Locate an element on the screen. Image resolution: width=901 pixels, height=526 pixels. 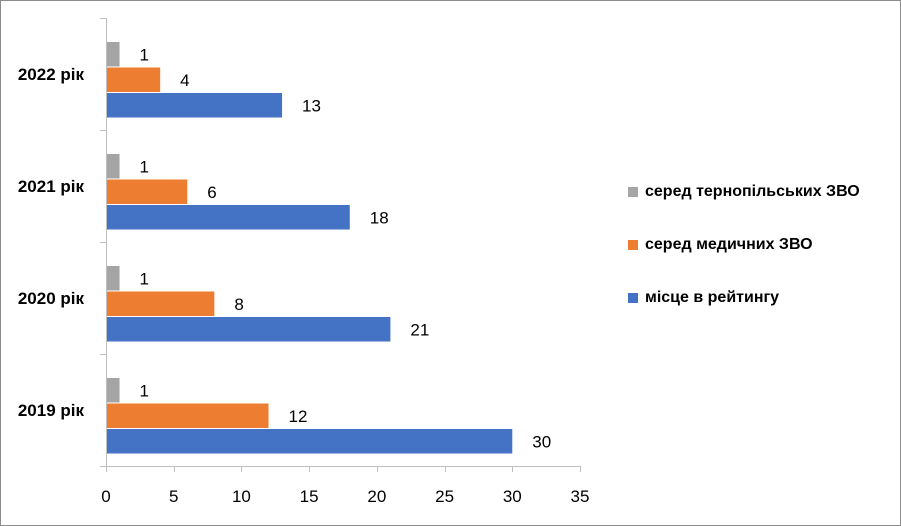
data-label-ternopil-3: 1 is located at coordinates (144, 390).